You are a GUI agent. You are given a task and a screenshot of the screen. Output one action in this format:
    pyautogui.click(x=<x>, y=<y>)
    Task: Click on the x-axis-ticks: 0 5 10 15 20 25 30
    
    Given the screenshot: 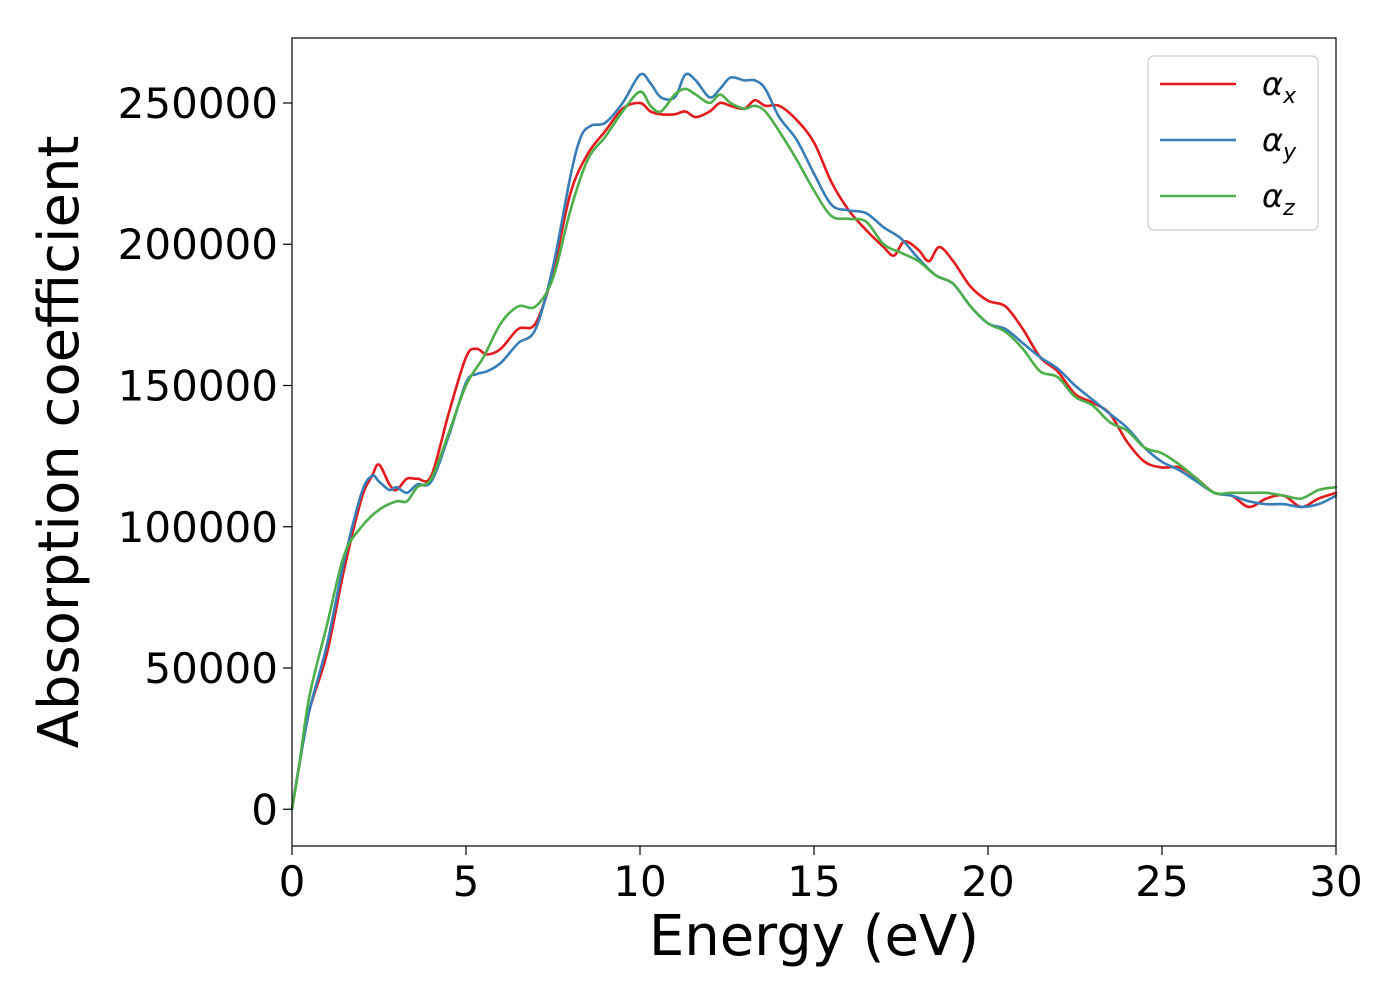 What is the action you would take?
    pyautogui.click(x=821, y=876)
    